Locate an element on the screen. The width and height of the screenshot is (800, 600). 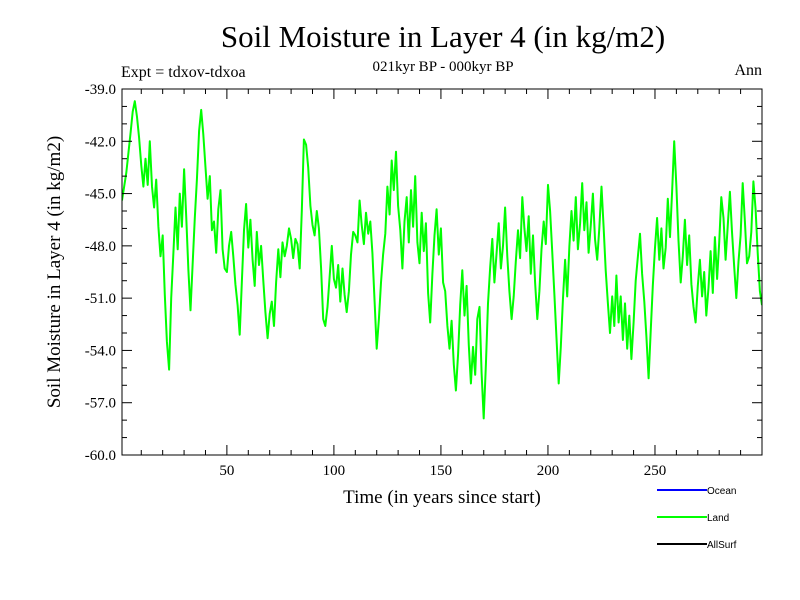
x-tick-label: 200 is located at coordinates (548, 471).